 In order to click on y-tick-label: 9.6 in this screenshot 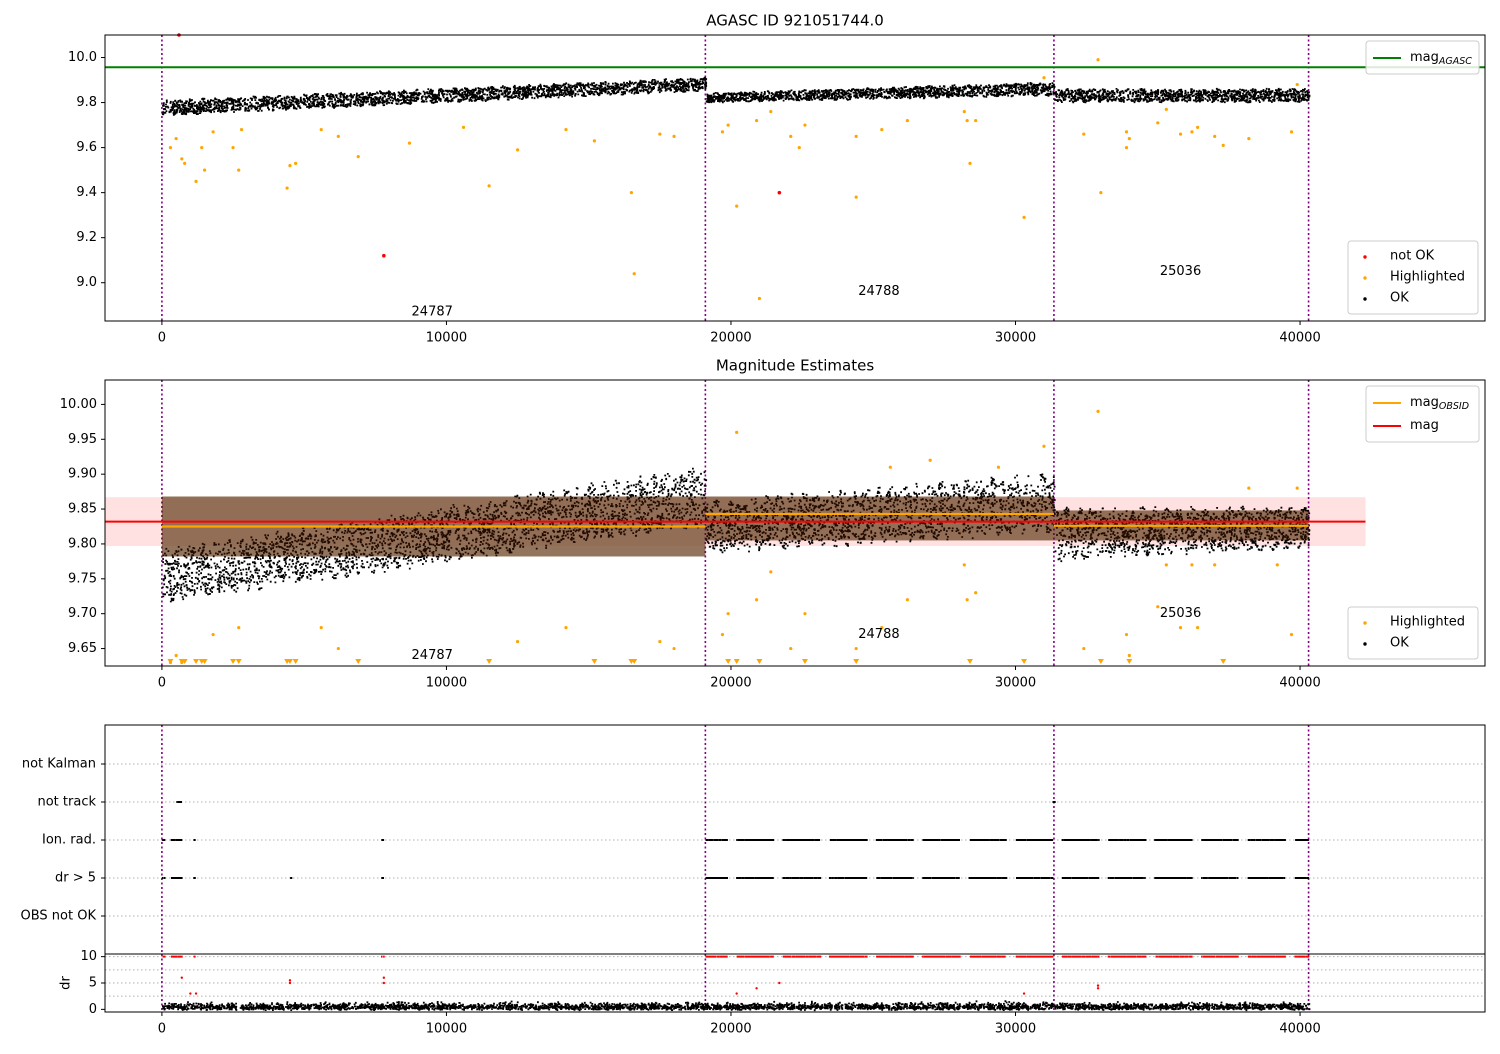, I will do `click(86, 147)`.